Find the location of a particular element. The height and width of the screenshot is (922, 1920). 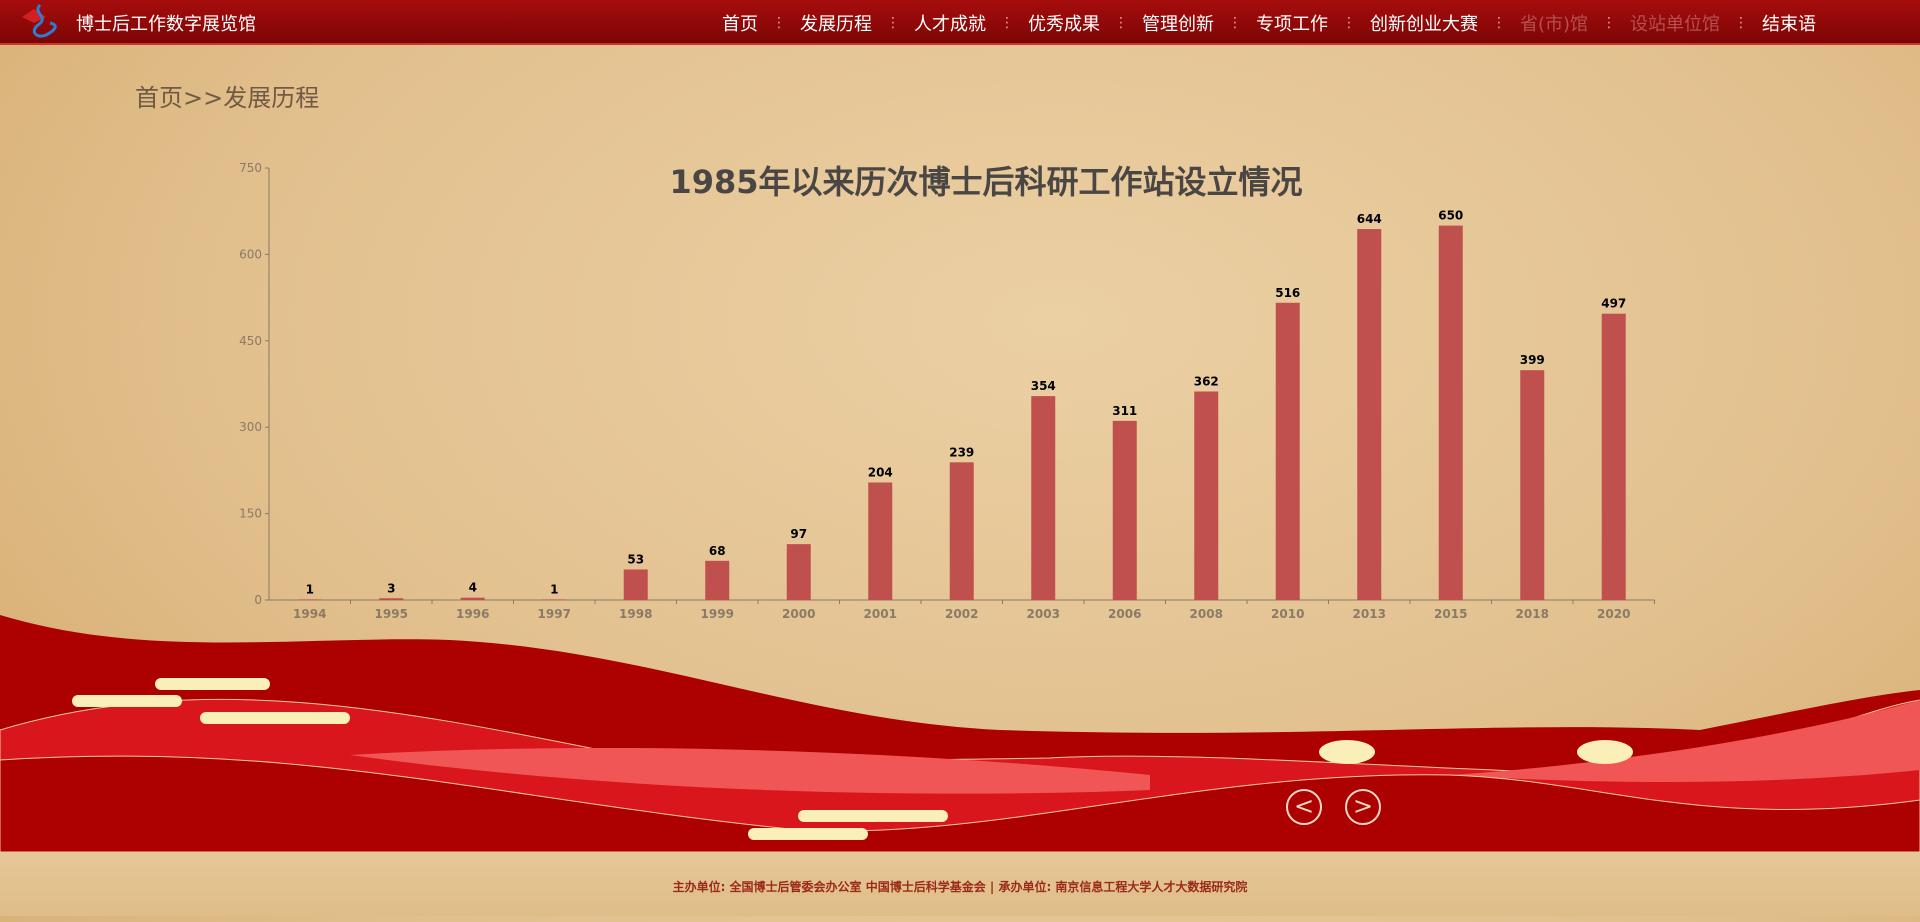

data-label: 4 is located at coordinates (473, 588).